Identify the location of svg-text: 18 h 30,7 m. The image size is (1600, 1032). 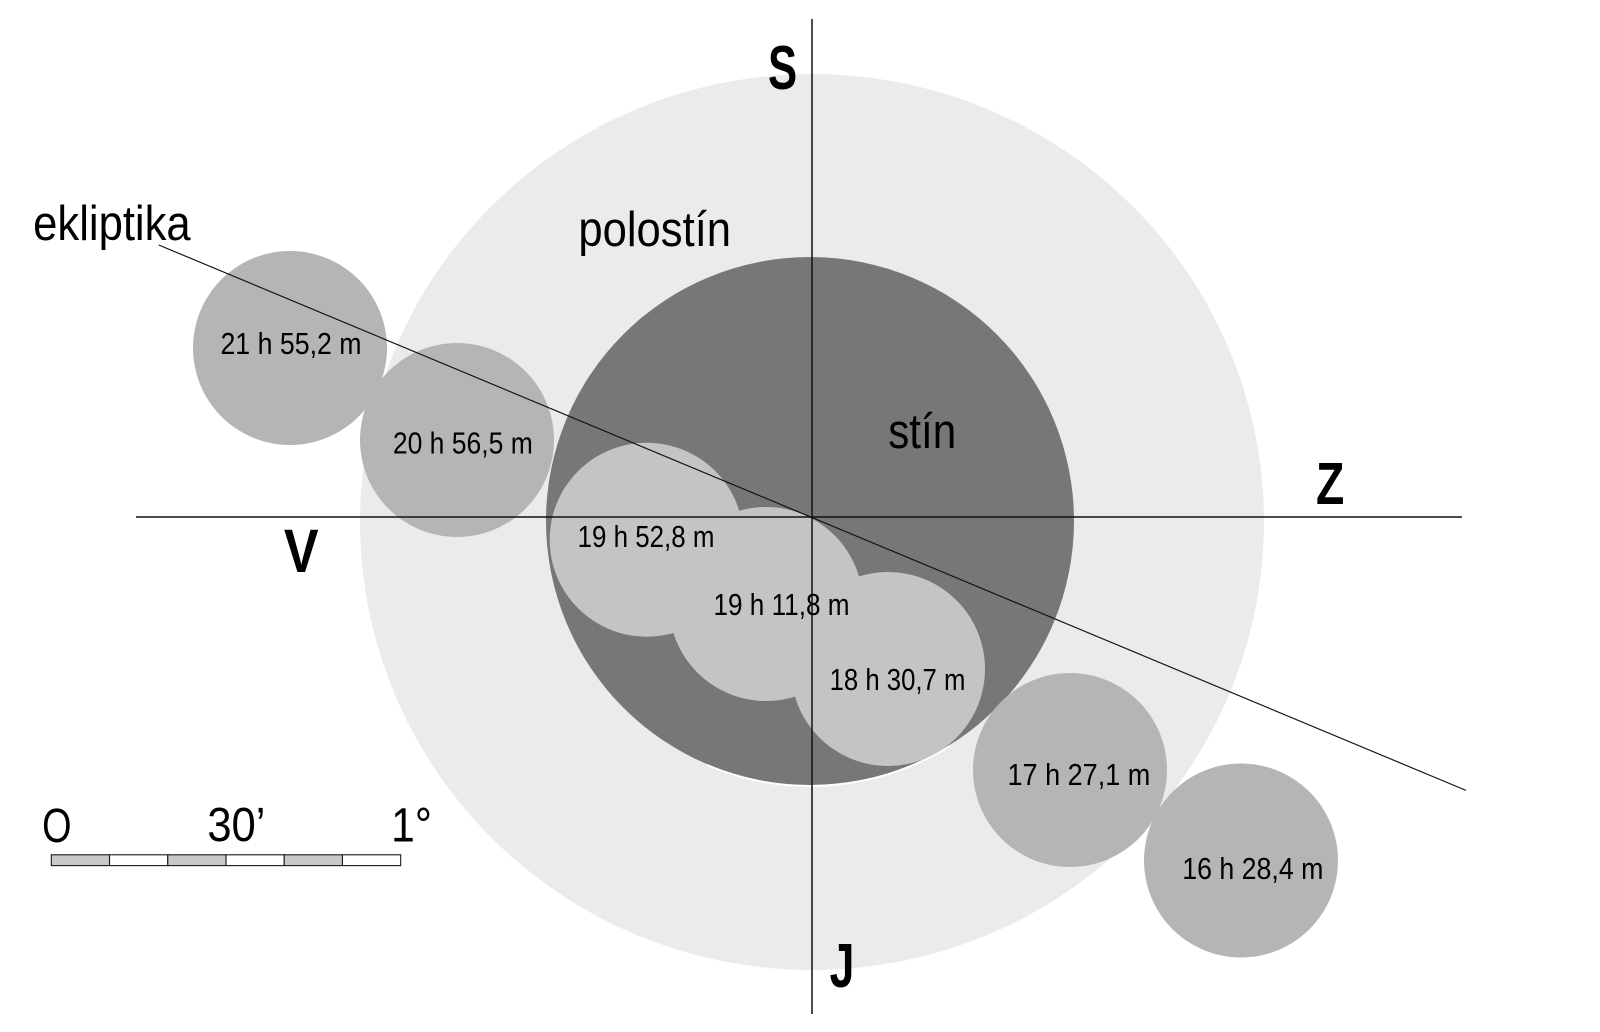
(898, 680).